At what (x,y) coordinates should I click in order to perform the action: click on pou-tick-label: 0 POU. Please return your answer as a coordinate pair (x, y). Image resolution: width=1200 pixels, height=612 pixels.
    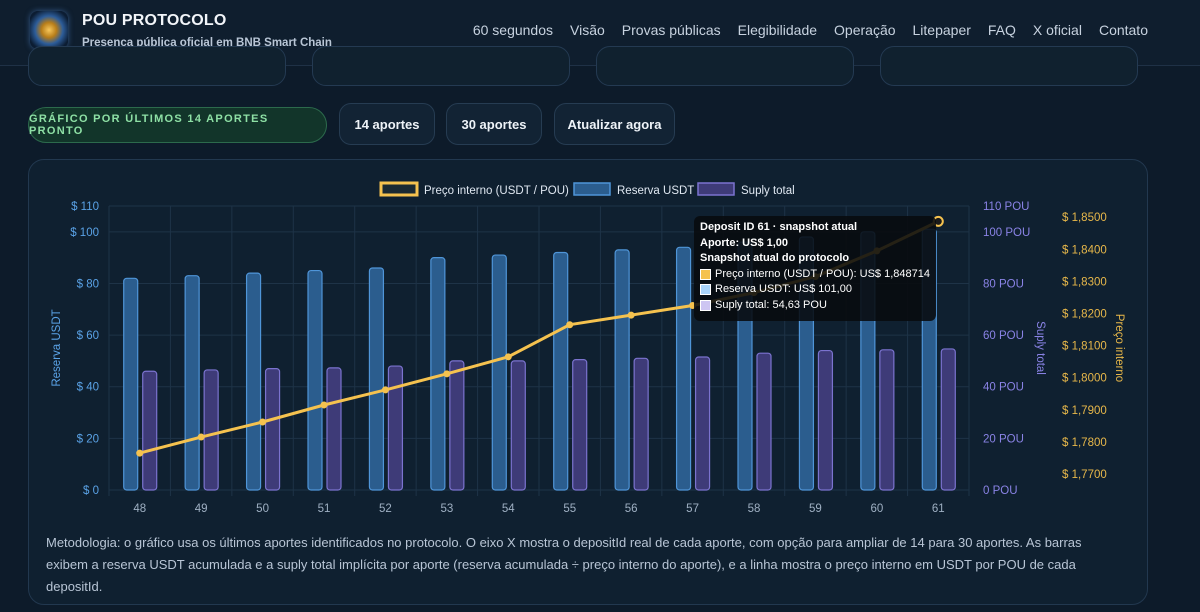
    Looking at the image, I should click on (1000, 491).